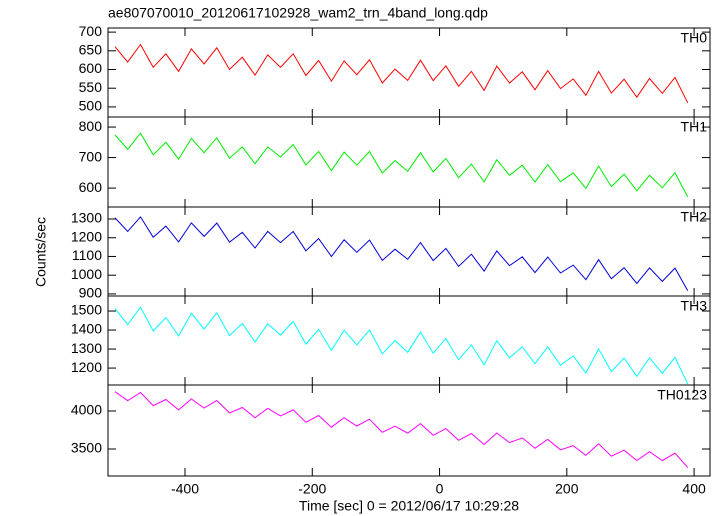  What do you see at coordinates (91, 126) in the screenshot?
I see `y-tick-label: 800` at bounding box center [91, 126].